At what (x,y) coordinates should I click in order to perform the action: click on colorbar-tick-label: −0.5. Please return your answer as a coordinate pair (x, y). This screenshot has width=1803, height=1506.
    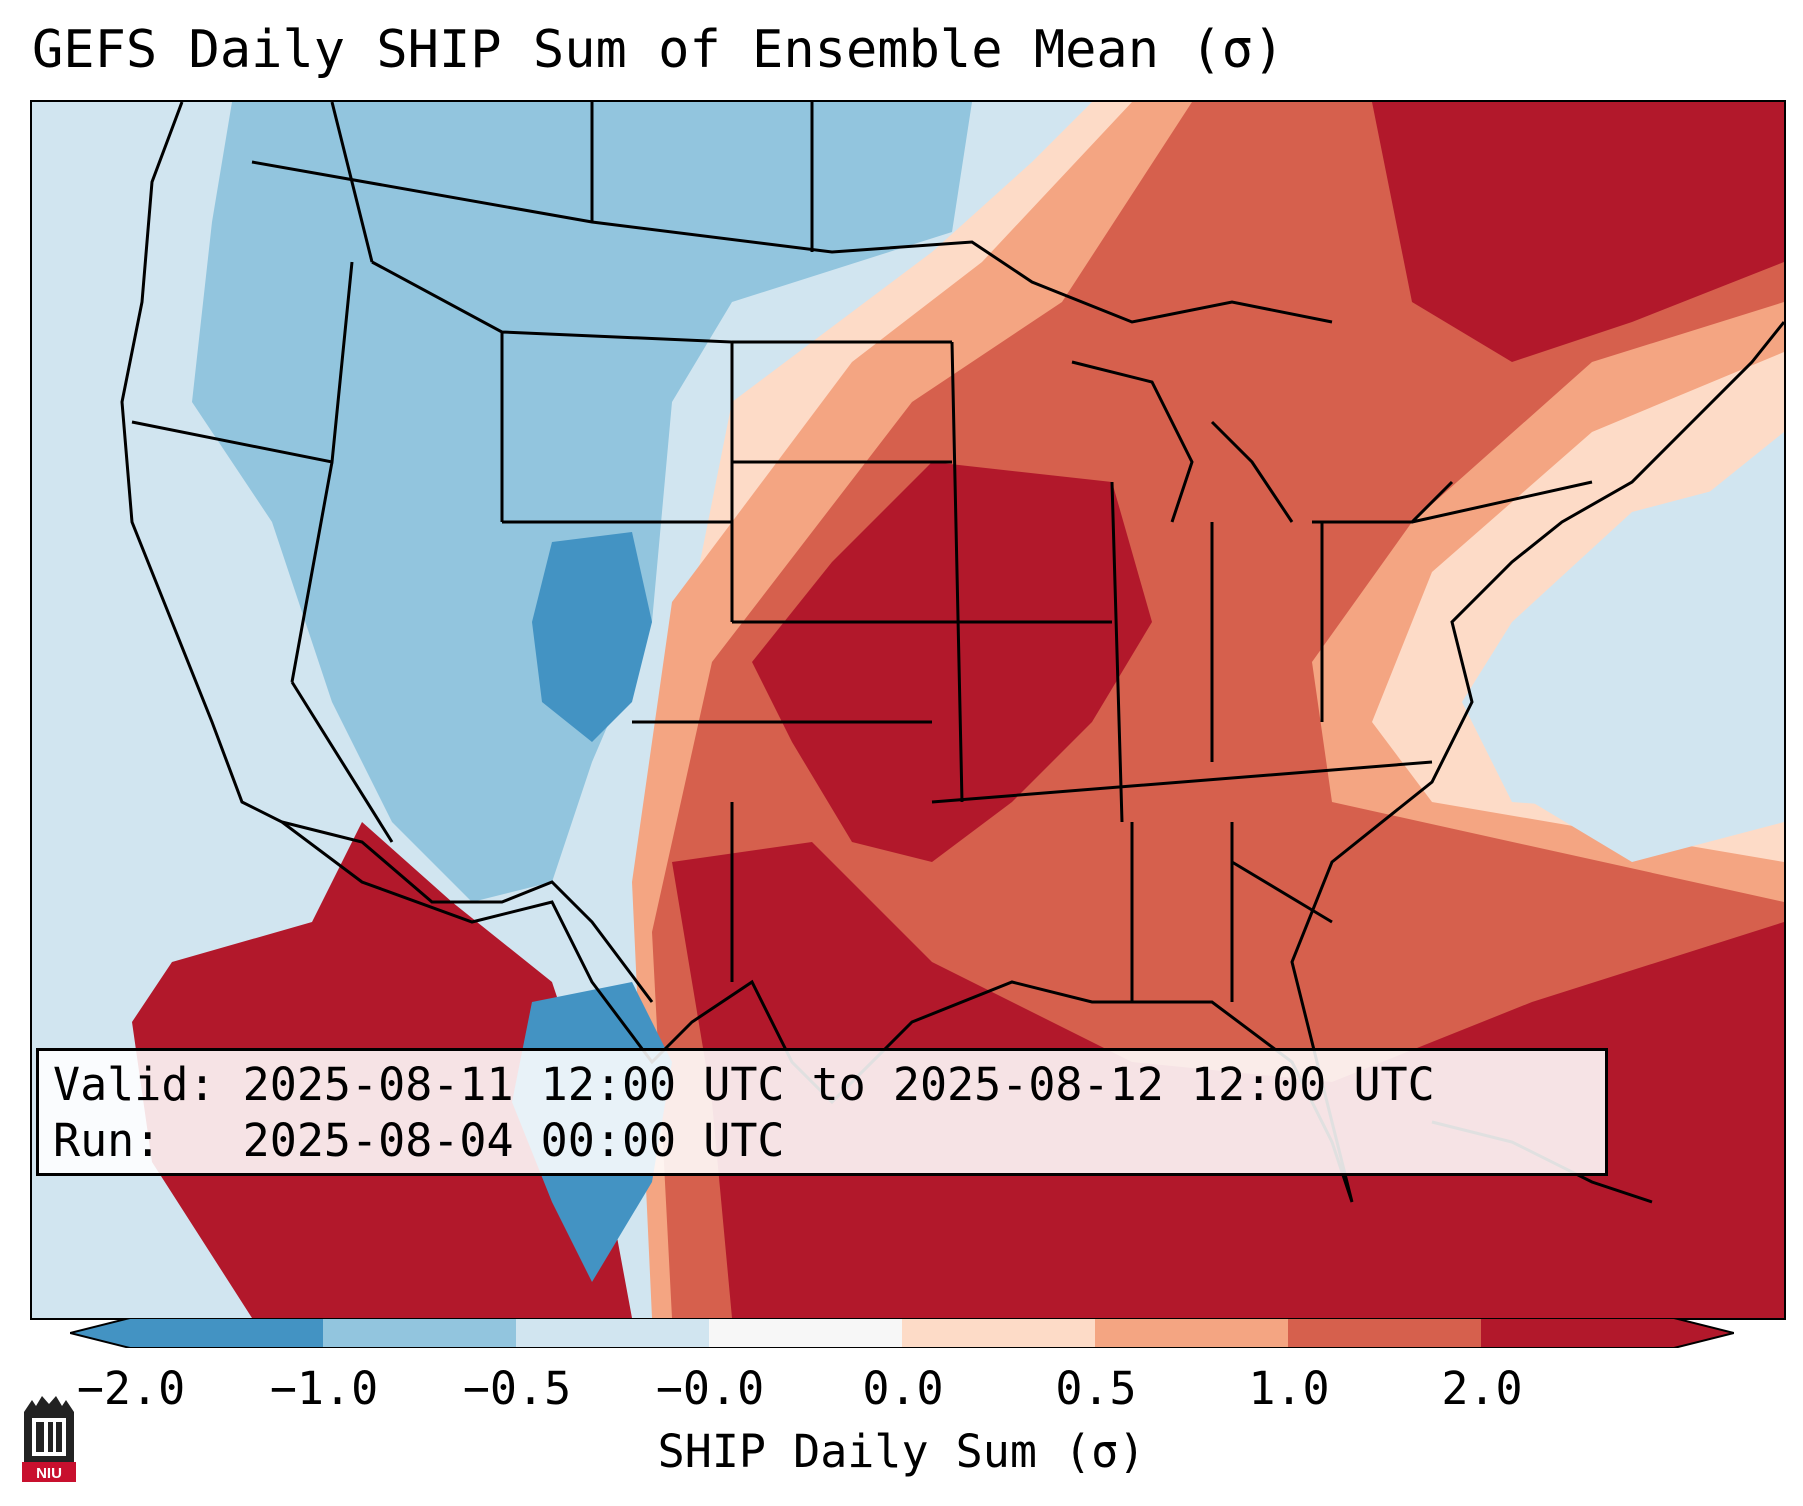
    Looking at the image, I should click on (517, 1388).